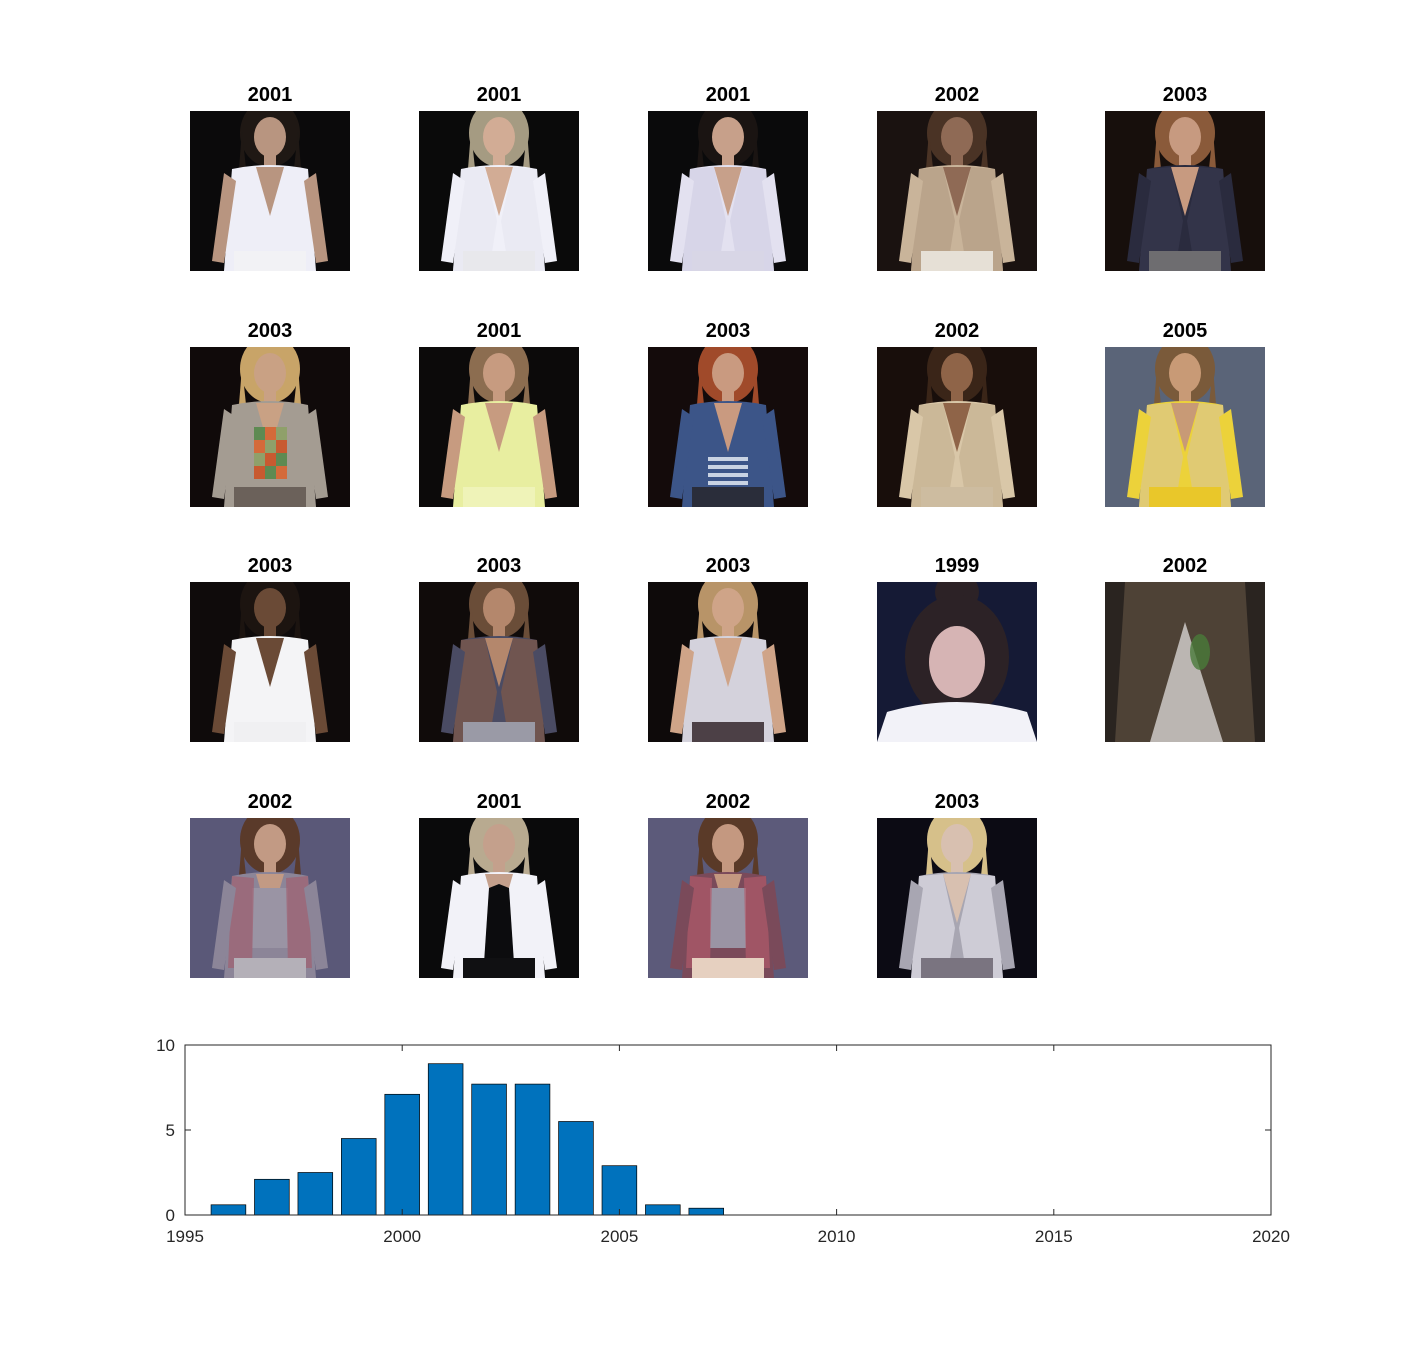  I want to click on x-tick-label: 2000, so click(402, 1236).